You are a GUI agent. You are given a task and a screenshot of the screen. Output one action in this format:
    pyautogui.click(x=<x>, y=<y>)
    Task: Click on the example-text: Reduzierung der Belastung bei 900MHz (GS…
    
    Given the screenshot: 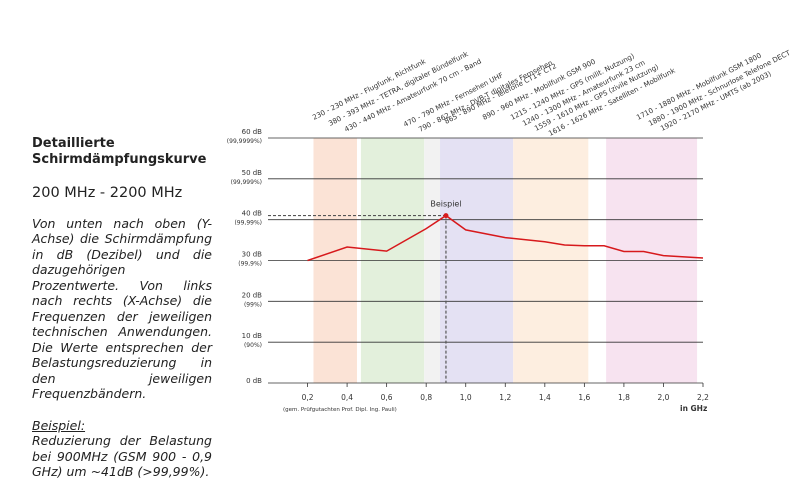 What is the action you would take?
    pyautogui.click(x=122, y=456)
    